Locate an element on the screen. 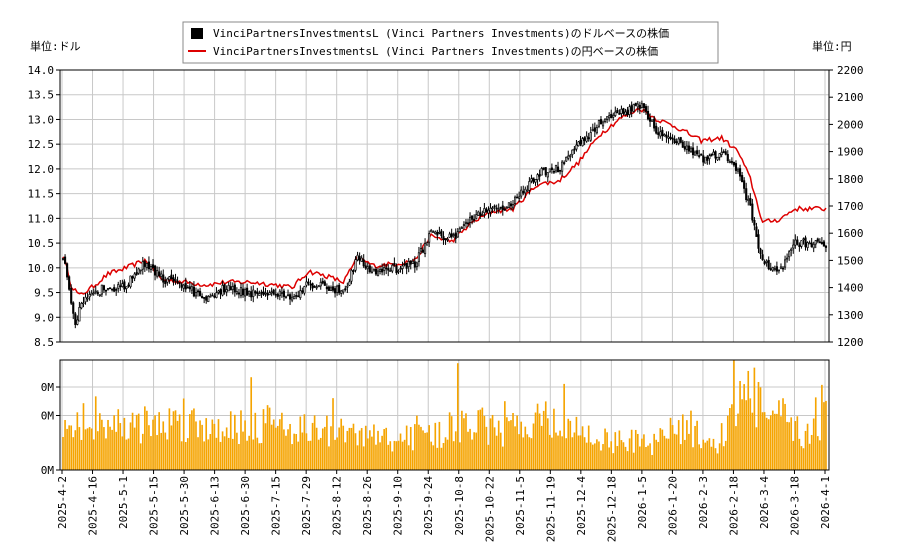 Image resolution: width=900 pixels, height=554 pixels. y-right-tick-label: 1500 is located at coordinates (850, 260).